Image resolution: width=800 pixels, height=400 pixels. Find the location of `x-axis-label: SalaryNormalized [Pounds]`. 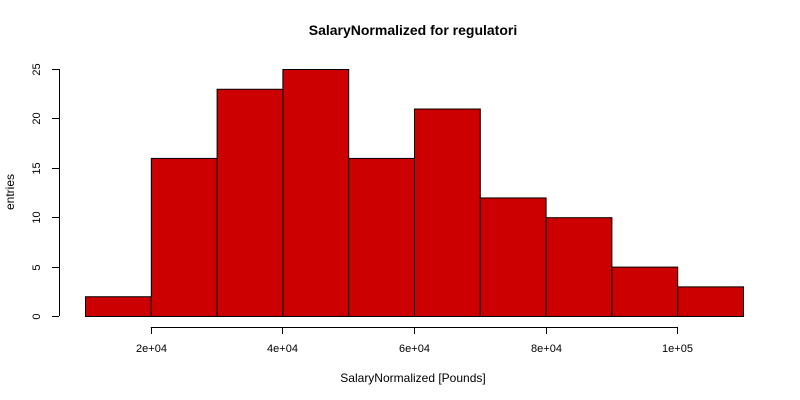

x-axis-label: SalaryNormalized [Pounds] is located at coordinates (412, 378).